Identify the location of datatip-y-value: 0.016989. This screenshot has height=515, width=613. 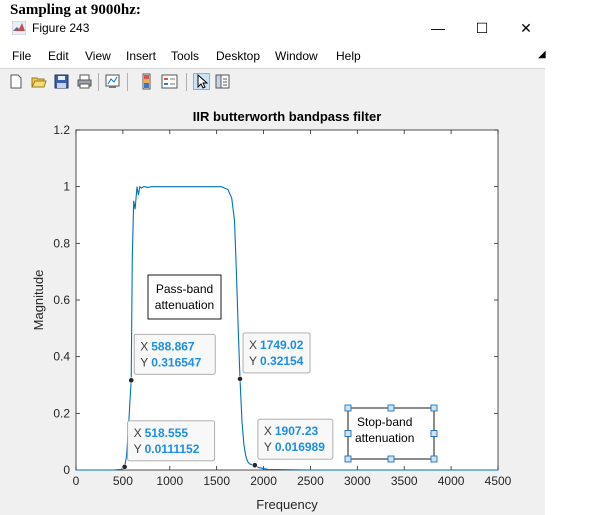
(300, 447).